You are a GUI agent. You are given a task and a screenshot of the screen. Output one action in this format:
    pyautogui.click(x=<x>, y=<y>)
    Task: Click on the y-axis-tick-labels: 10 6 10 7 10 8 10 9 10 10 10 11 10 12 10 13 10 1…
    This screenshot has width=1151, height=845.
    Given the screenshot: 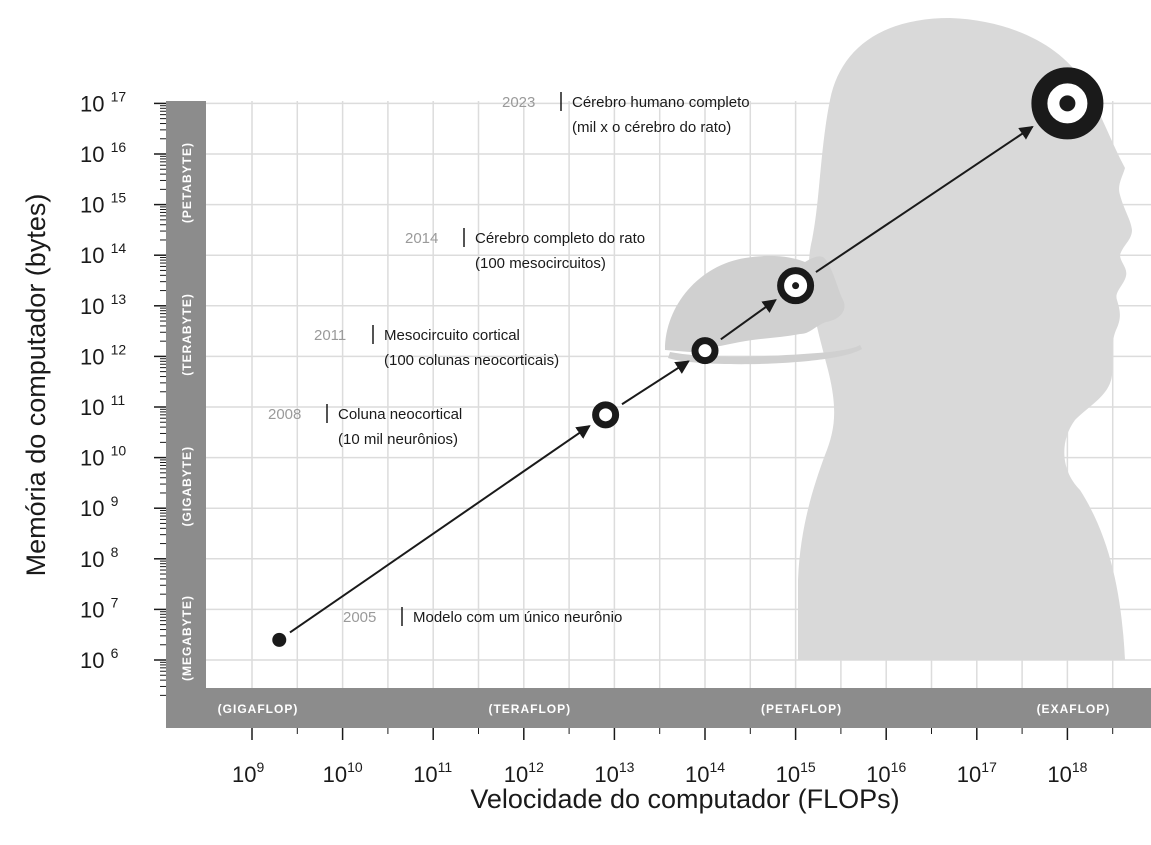 What is the action you would take?
    pyautogui.click(x=103, y=380)
    